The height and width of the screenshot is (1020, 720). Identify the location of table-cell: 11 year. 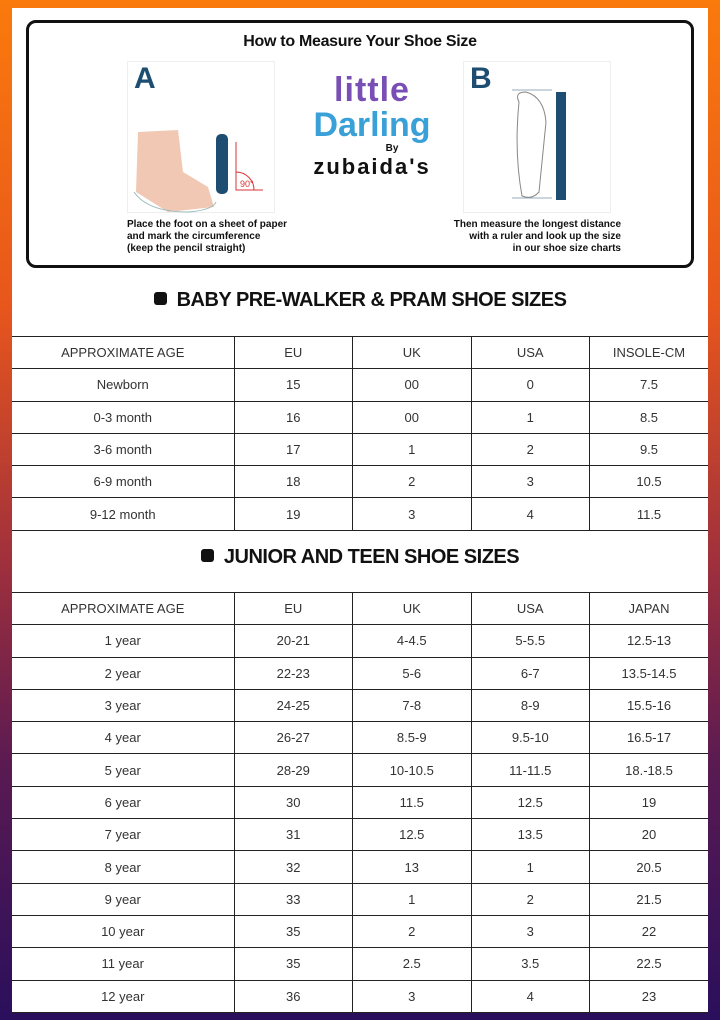
(123, 964).